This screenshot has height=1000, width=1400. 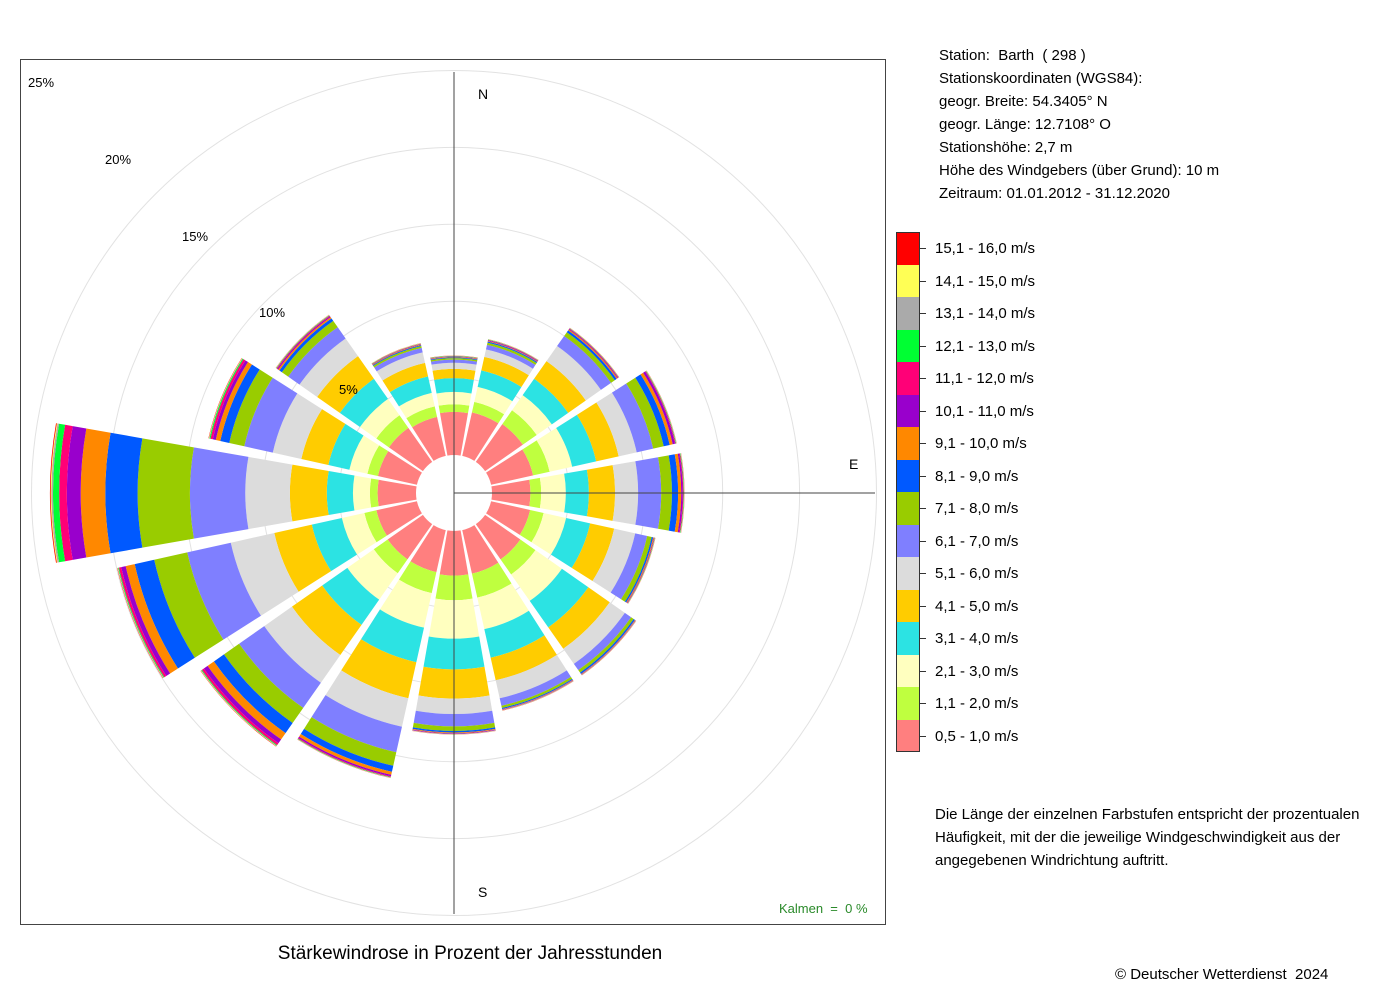 I want to click on legend-label: 13,1 - 14,0 m/s, so click(x=985, y=313).